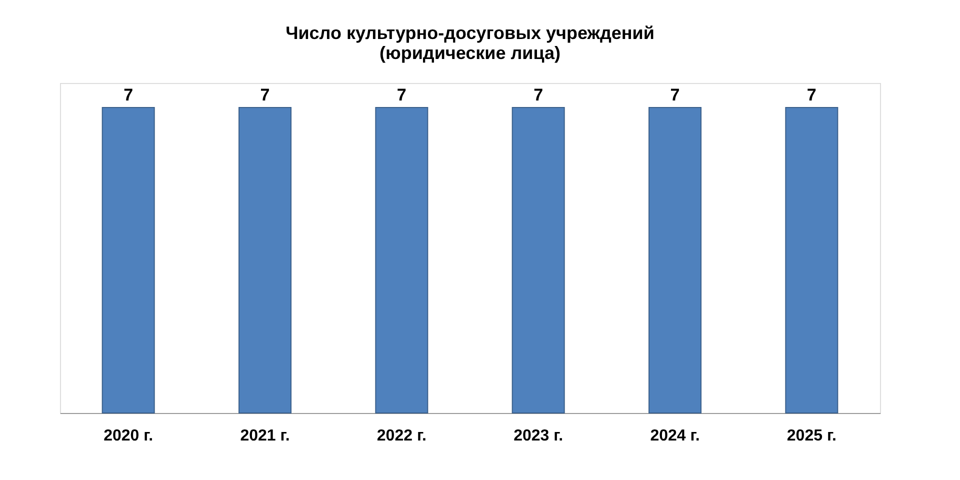  Describe the element at coordinates (675, 436) in the screenshot. I see `x-tick-label: 2024 г.` at that location.